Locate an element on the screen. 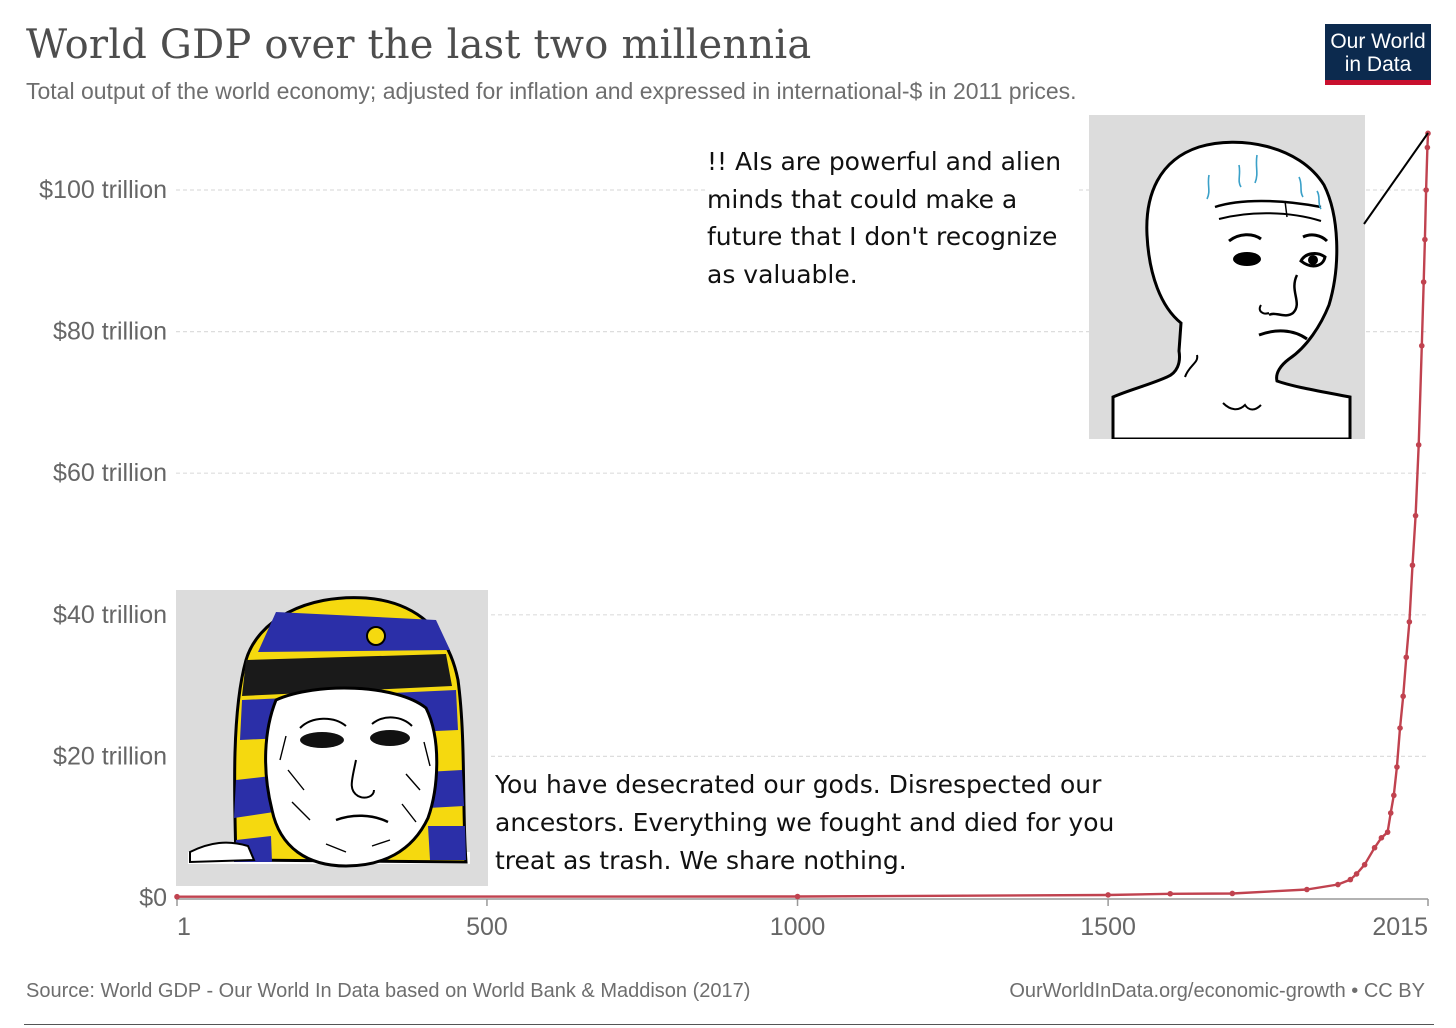 This screenshot has height=1028, width=1456. logo-line-1: Our World is located at coordinates (1378, 41).